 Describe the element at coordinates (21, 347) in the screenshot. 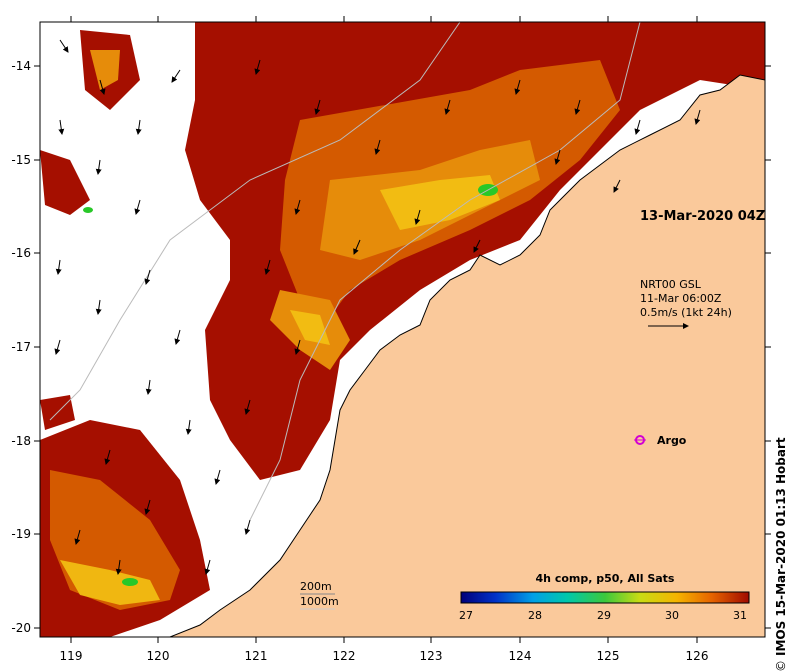

I see `lat-label-17: -17` at that location.